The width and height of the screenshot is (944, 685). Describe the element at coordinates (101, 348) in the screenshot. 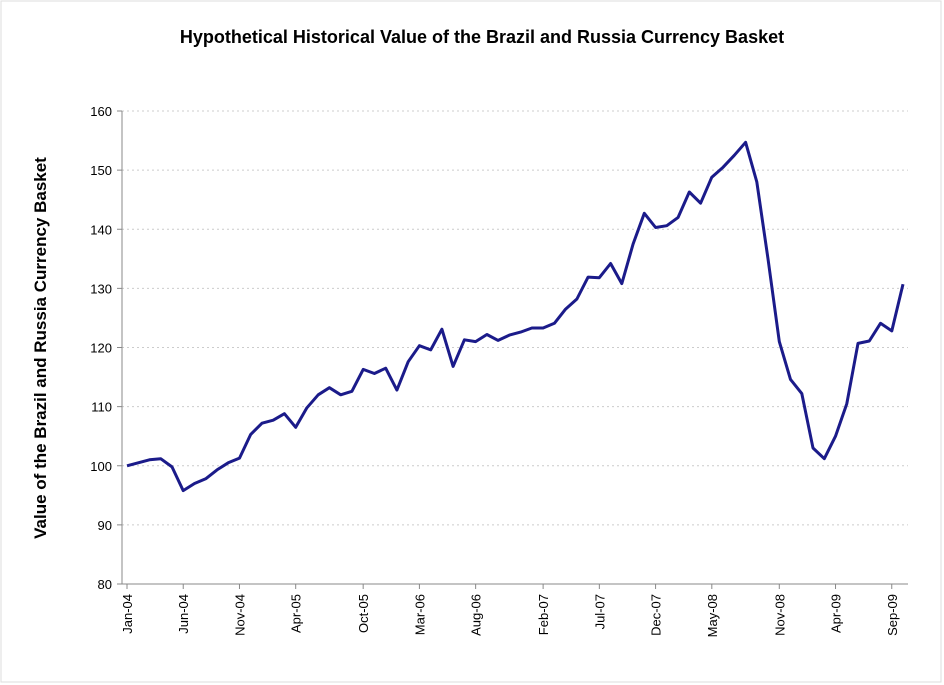

I see `y-tick-label: 120` at that location.